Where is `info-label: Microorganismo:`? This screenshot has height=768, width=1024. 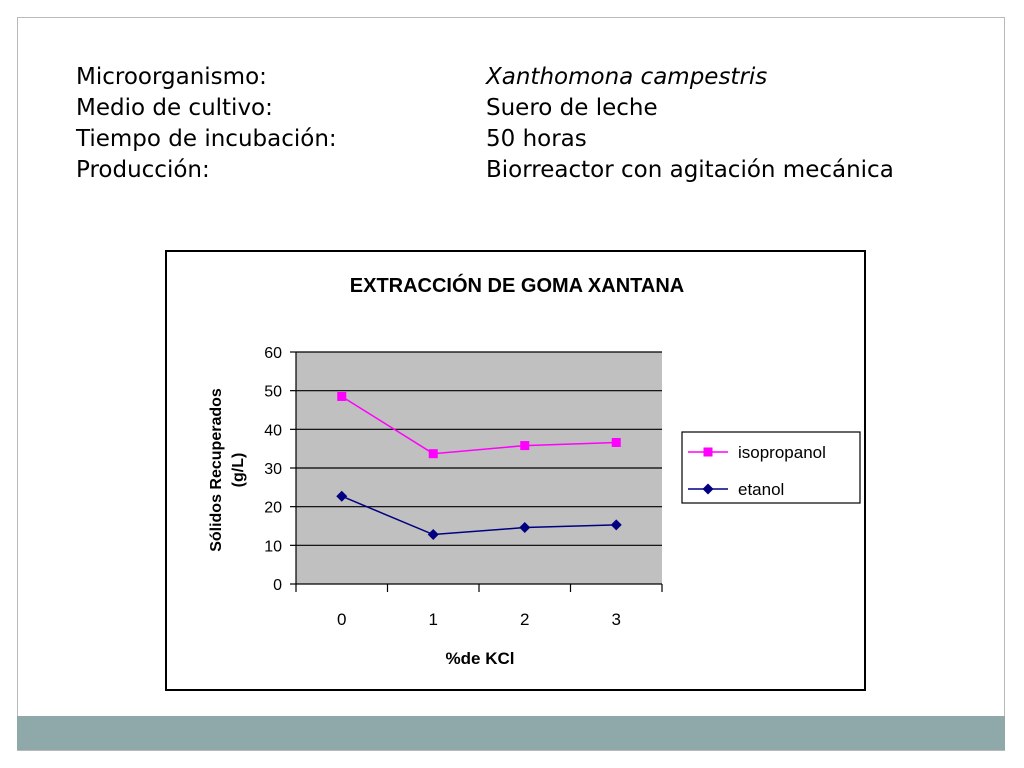
info-label: Microorganismo: is located at coordinates (171, 77).